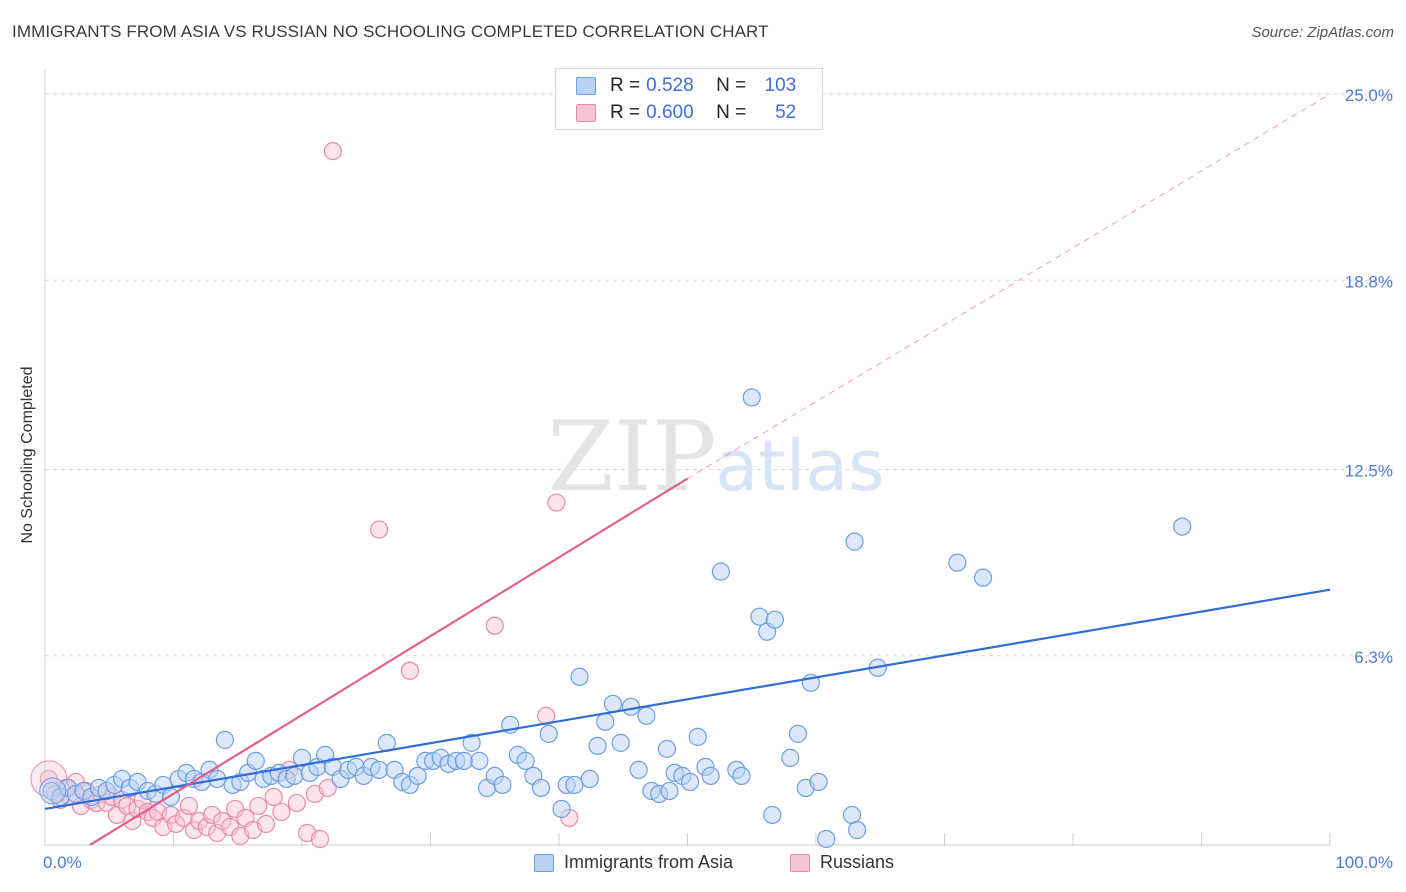 The width and height of the screenshot is (1406, 892). I want to click on legend-item-asia: Immigrants from Asia, so click(633, 862).